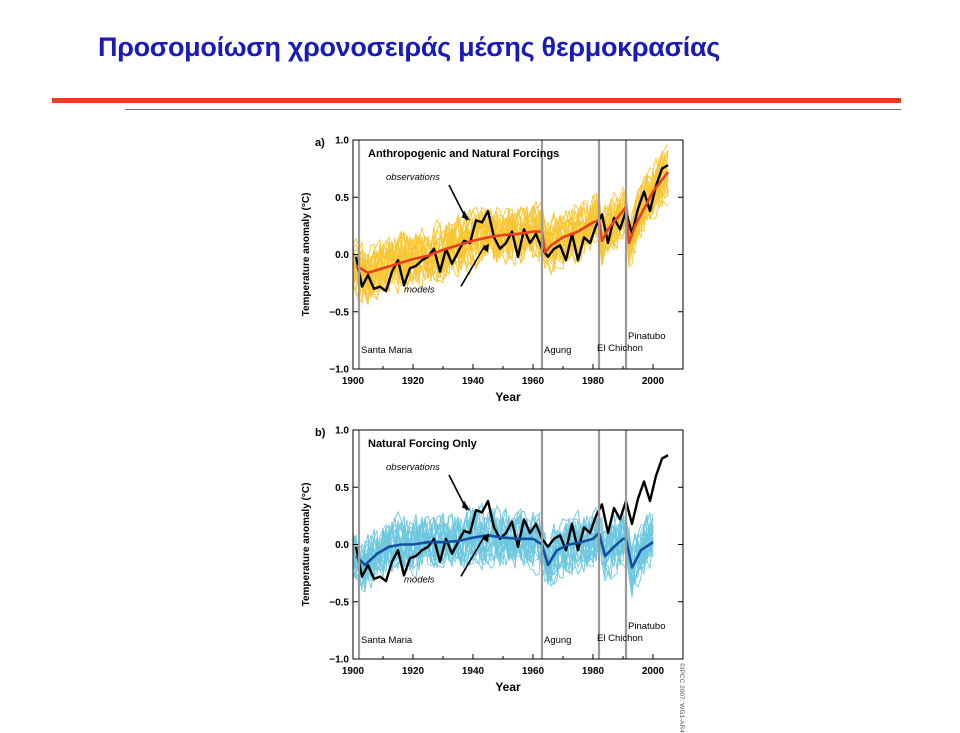  I want to click on annotation-arrowhead-models, so click(485, 538).